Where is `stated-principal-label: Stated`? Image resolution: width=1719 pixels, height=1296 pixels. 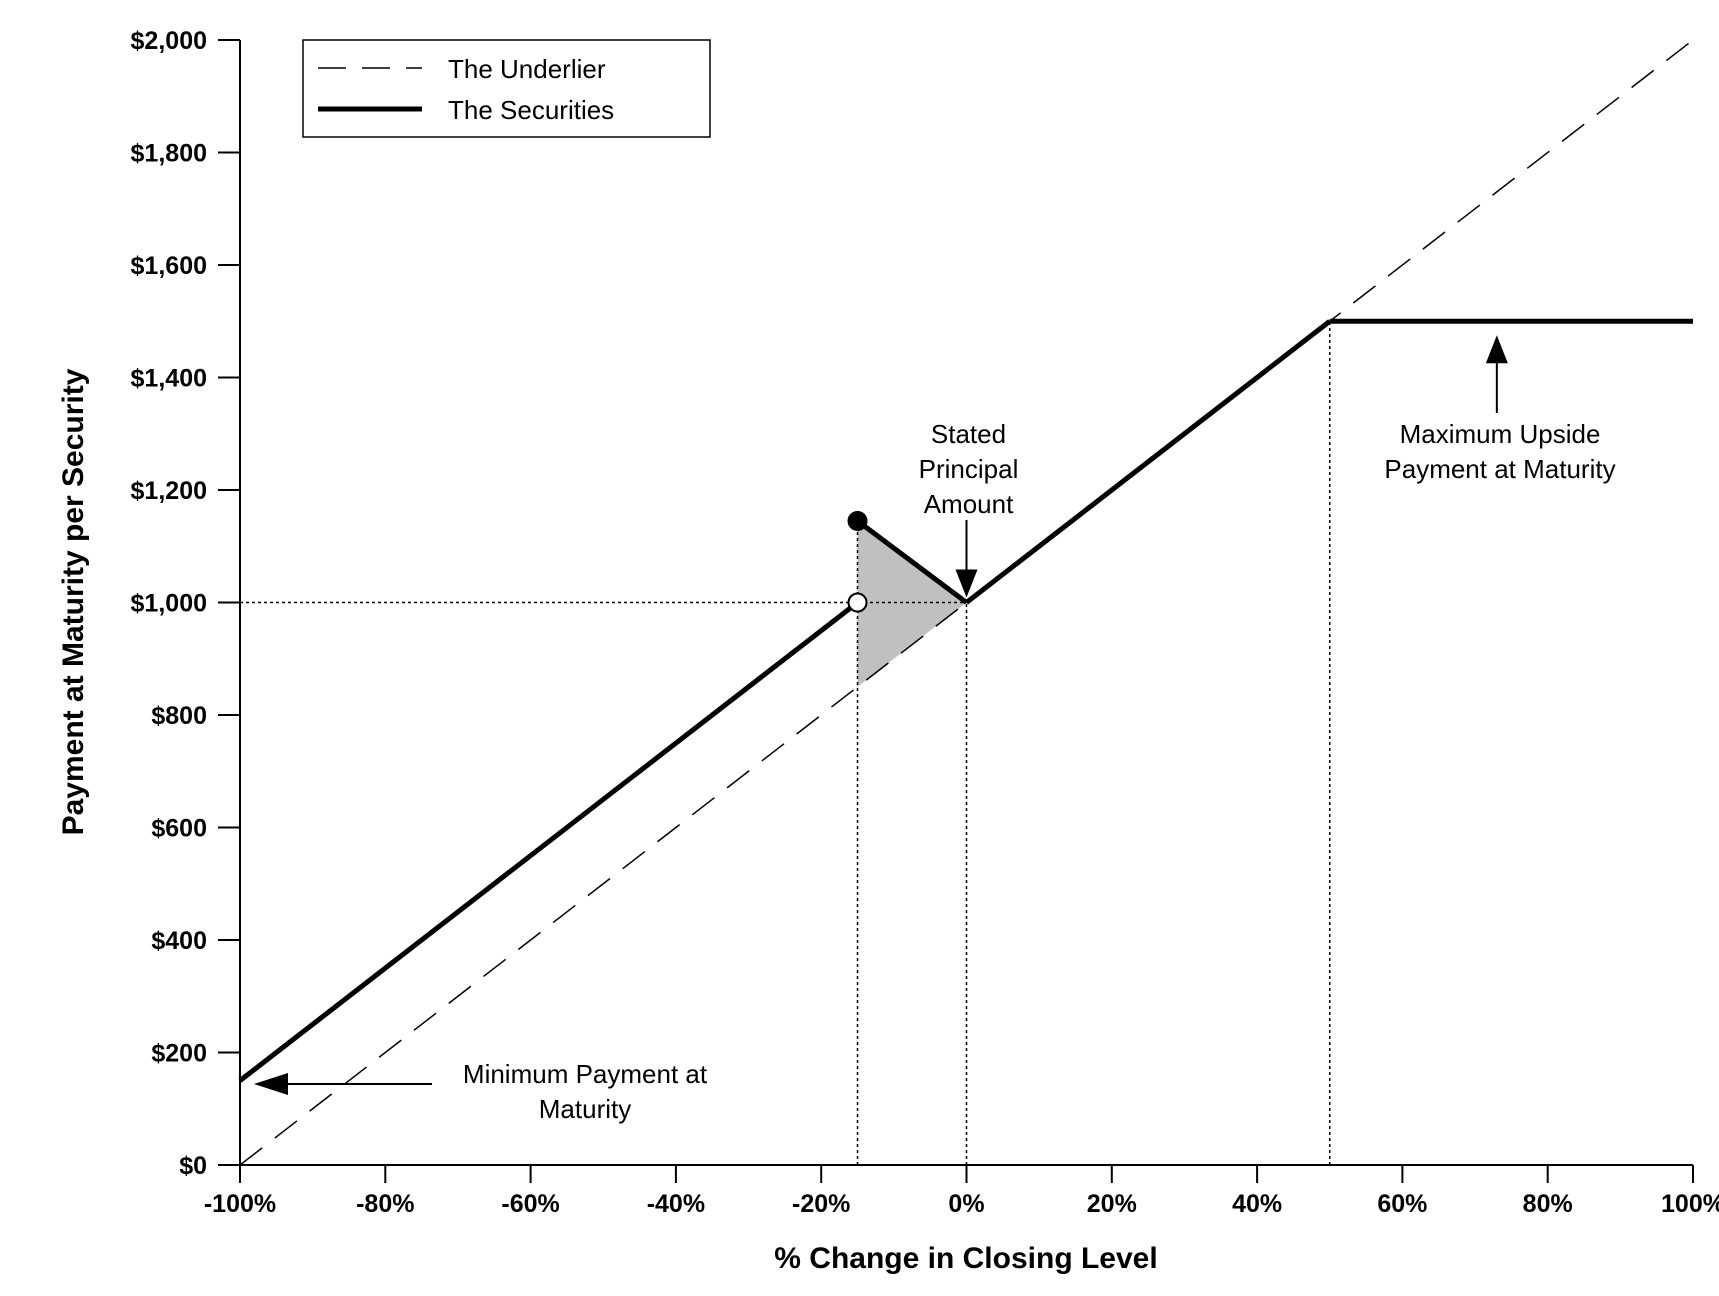
stated-principal-label: Stated is located at coordinates (968, 434).